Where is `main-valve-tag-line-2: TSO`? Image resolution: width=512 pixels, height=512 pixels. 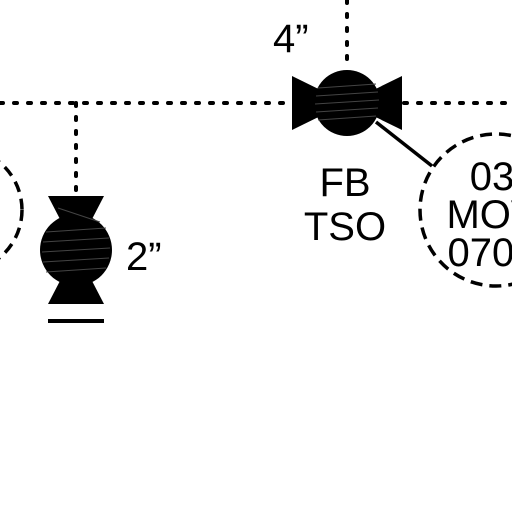
main-valve-tag-line-2: TSO is located at coordinates (345, 227).